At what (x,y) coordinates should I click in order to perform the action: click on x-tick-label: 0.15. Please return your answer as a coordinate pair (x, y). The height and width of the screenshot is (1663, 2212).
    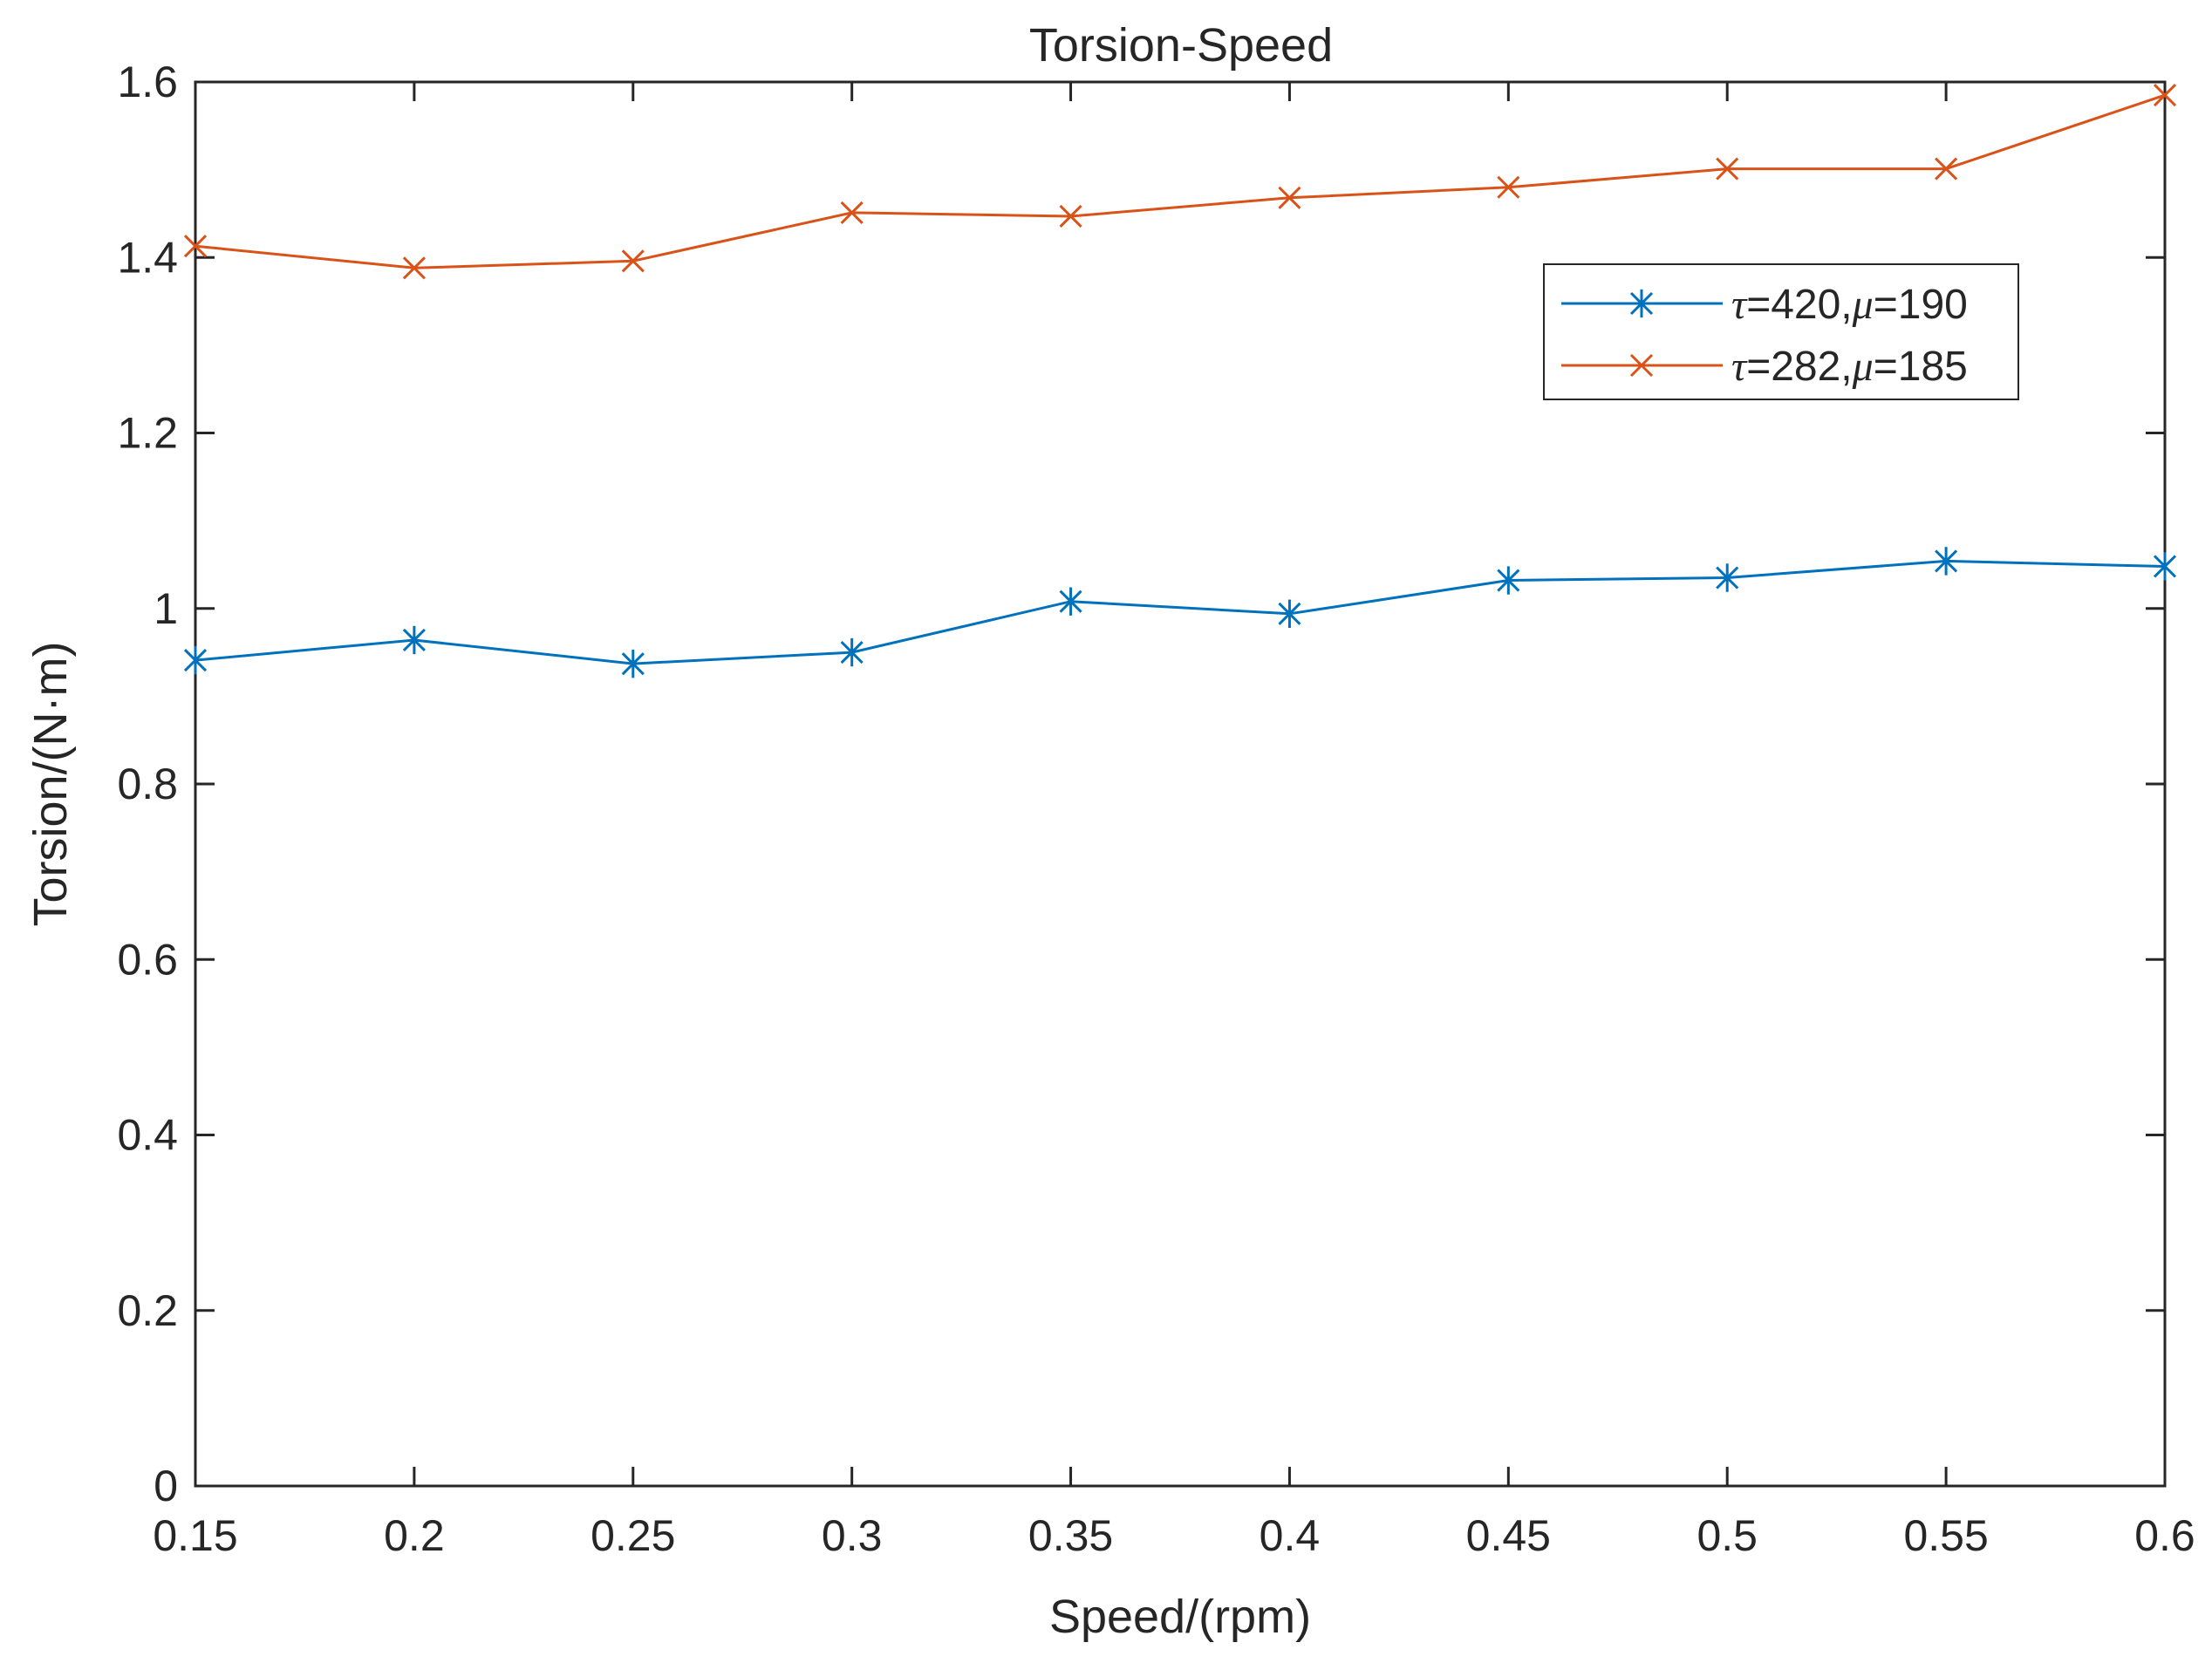
    Looking at the image, I should click on (195, 1536).